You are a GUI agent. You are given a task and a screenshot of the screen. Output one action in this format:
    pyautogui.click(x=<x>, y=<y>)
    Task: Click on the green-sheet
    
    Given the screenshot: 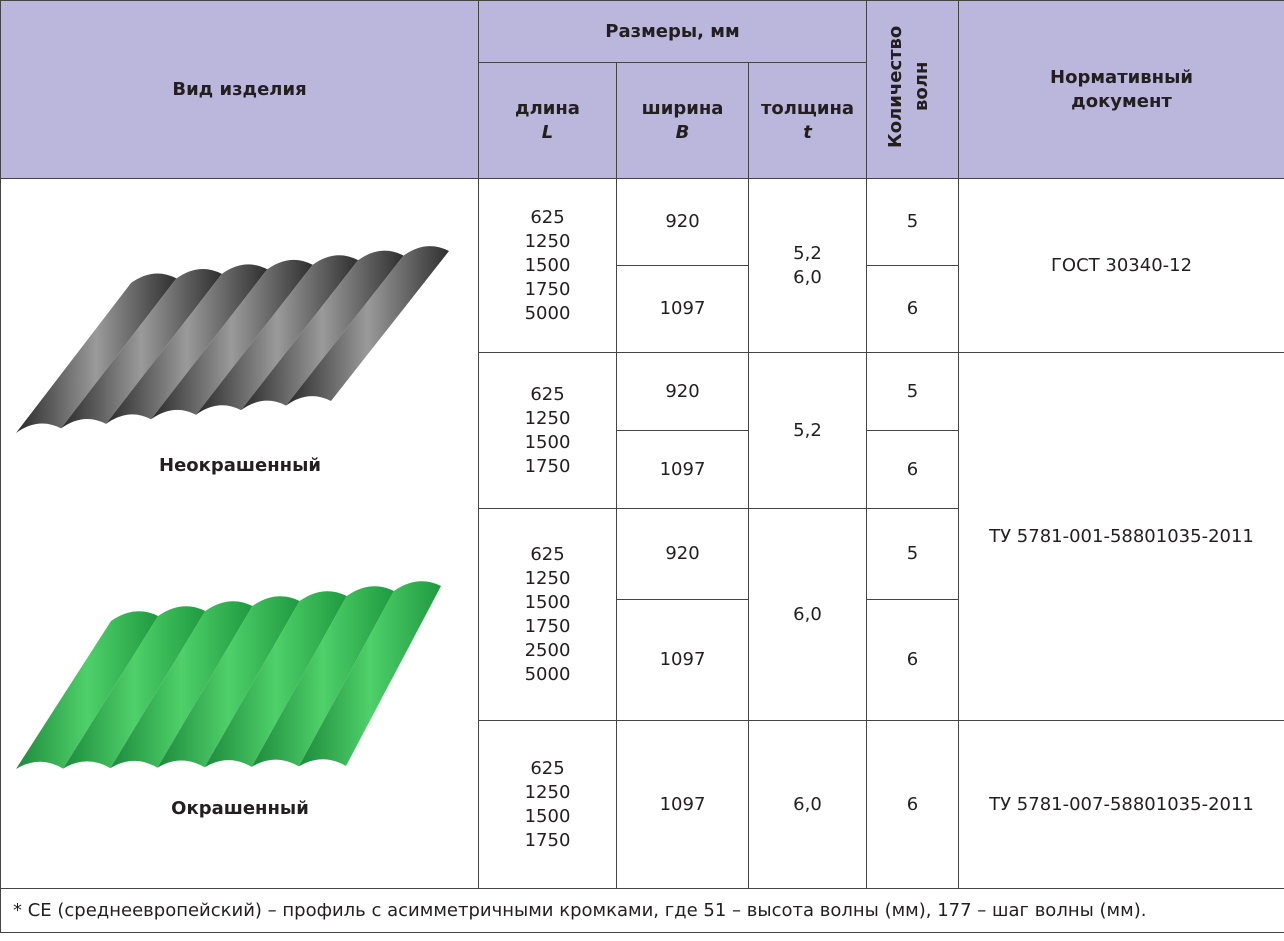 What is the action you would take?
    pyautogui.click(x=228, y=675)
    